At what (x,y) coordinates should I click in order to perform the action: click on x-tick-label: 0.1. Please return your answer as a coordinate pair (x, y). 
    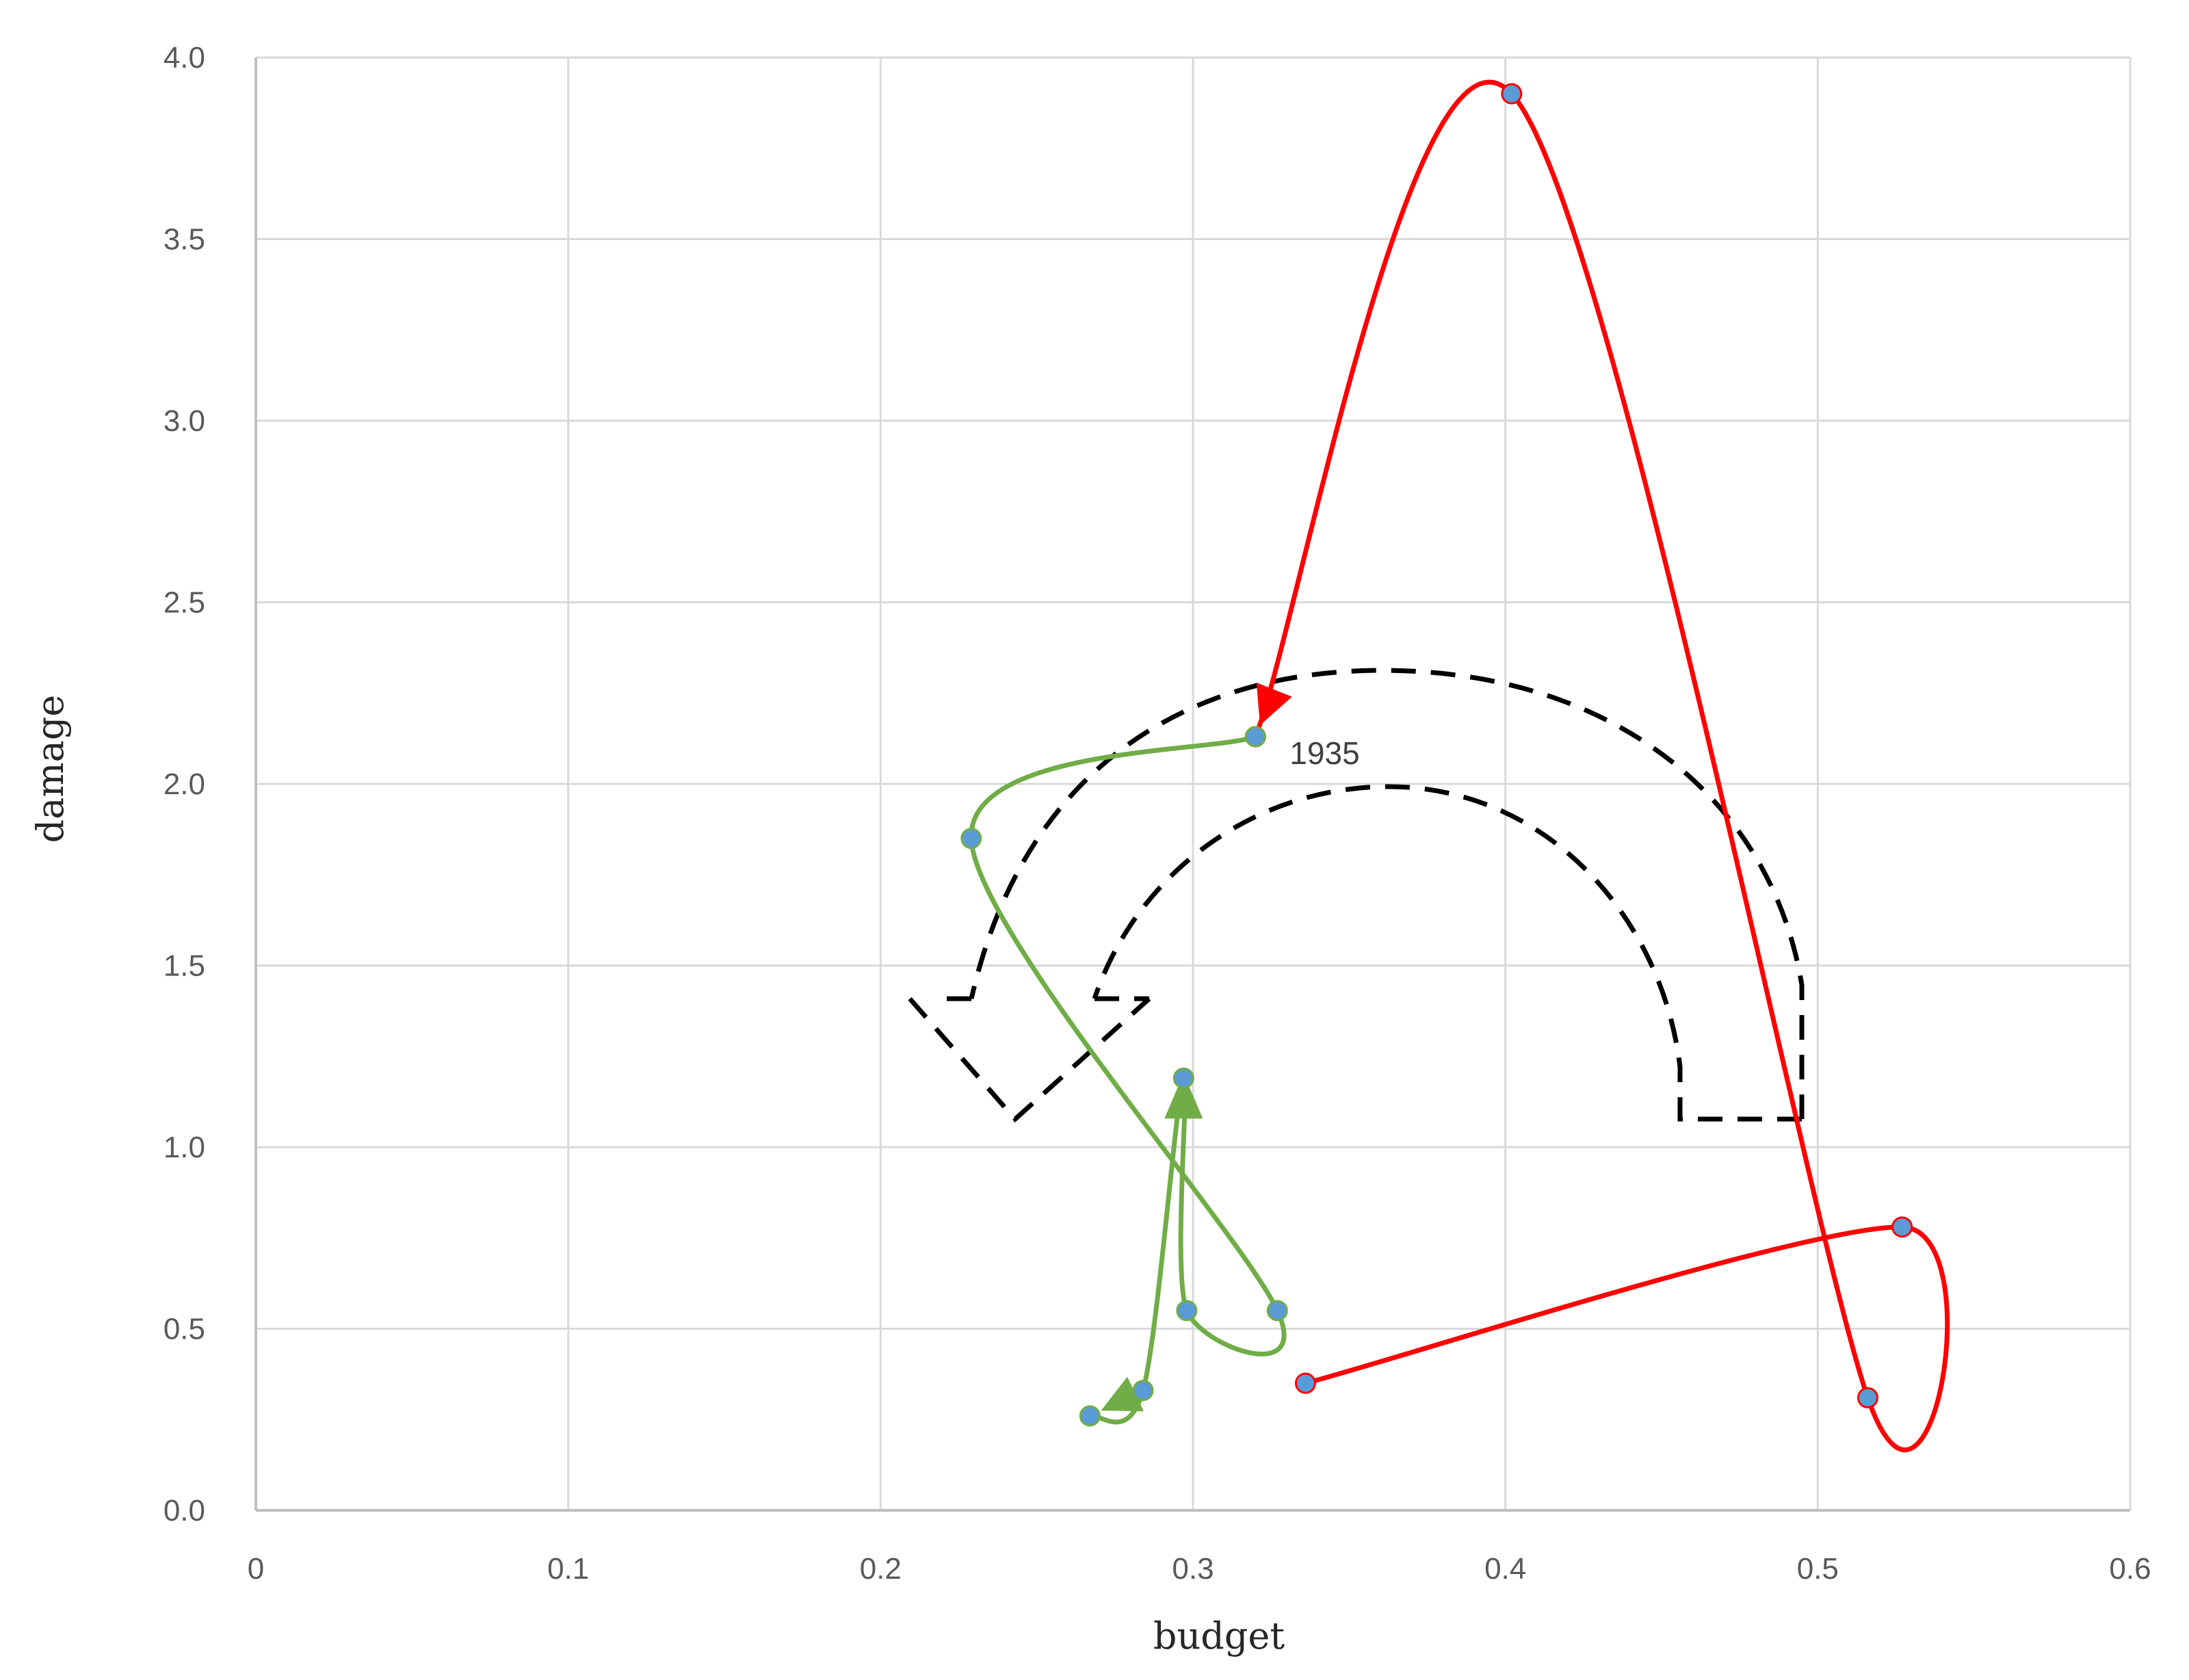
    Looking at the image, I should click on (568, 1569).